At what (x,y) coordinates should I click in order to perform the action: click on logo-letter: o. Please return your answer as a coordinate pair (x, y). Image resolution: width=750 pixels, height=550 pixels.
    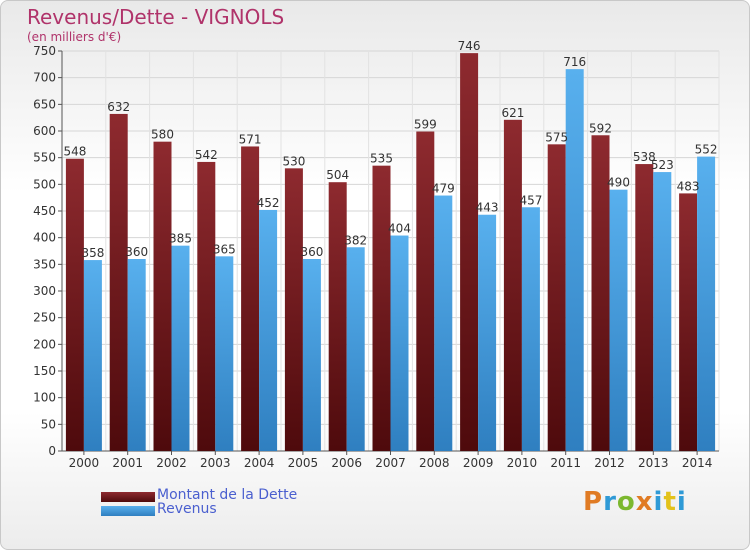
    Looking at the image, I should click on (626, 502).